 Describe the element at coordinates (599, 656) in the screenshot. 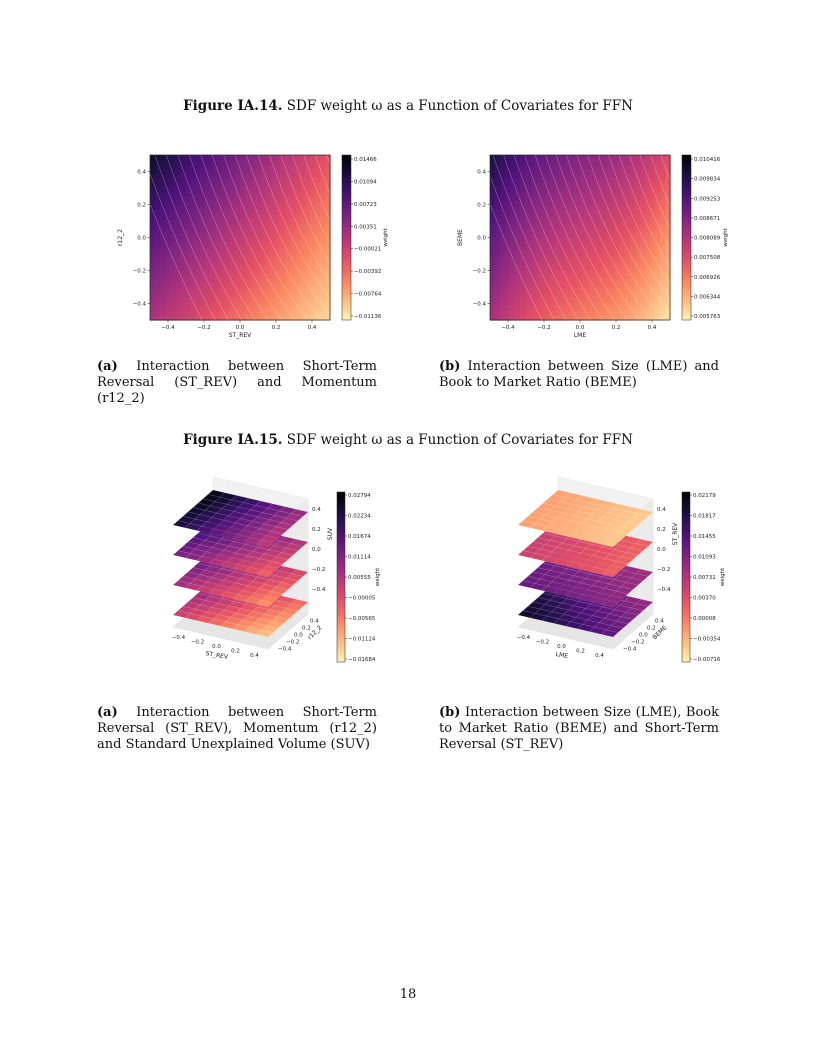

I see `x-tick-label: 0.4` at that location.